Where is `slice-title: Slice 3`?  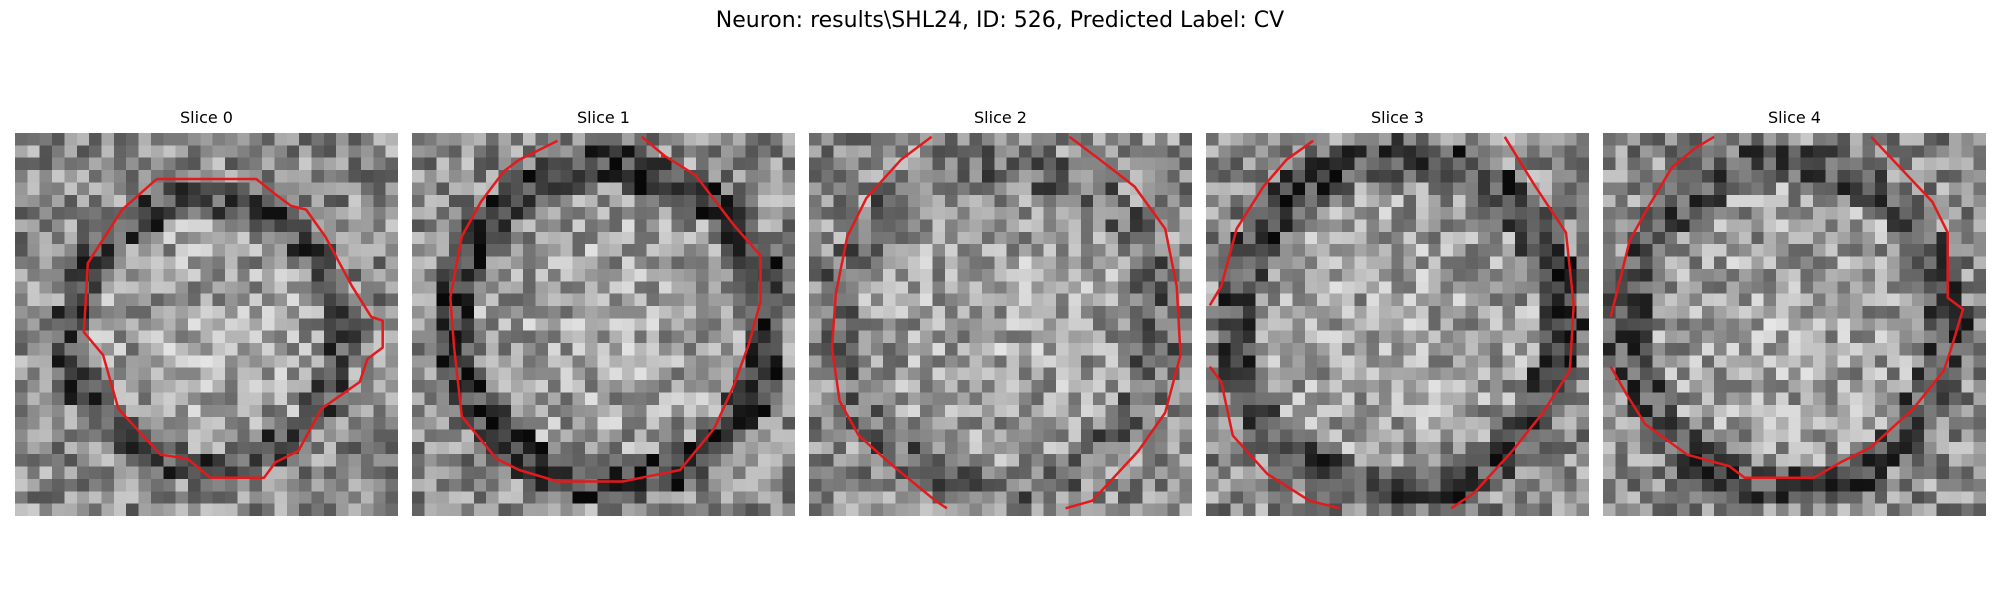 slice-title: Slice 3 is located at coordinates (1397, 117).